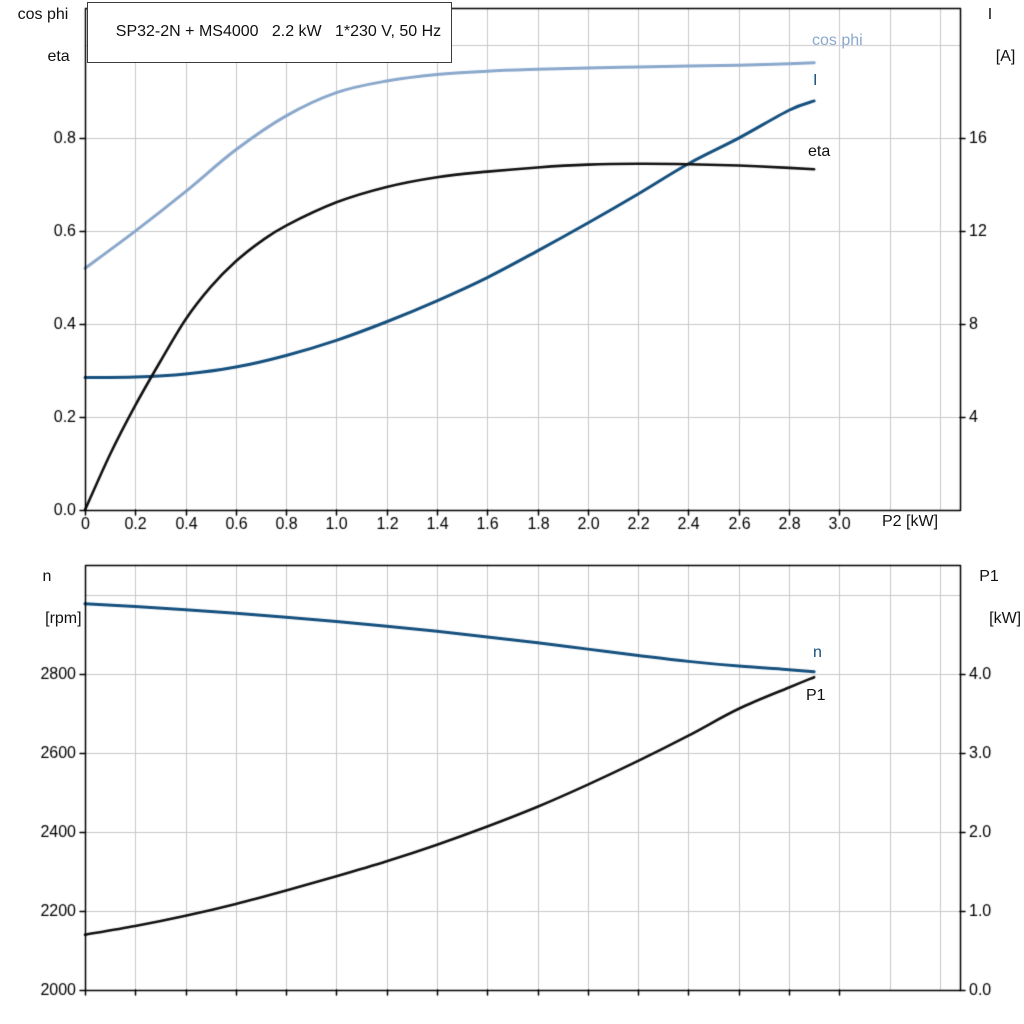 The height and width of the screenshot is (1024, 1024). I want to click on speed-axis-label: n, so click(47, 576).